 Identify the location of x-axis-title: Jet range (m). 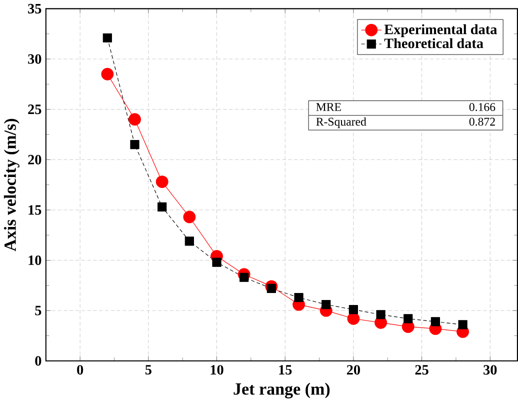
(282, 390).